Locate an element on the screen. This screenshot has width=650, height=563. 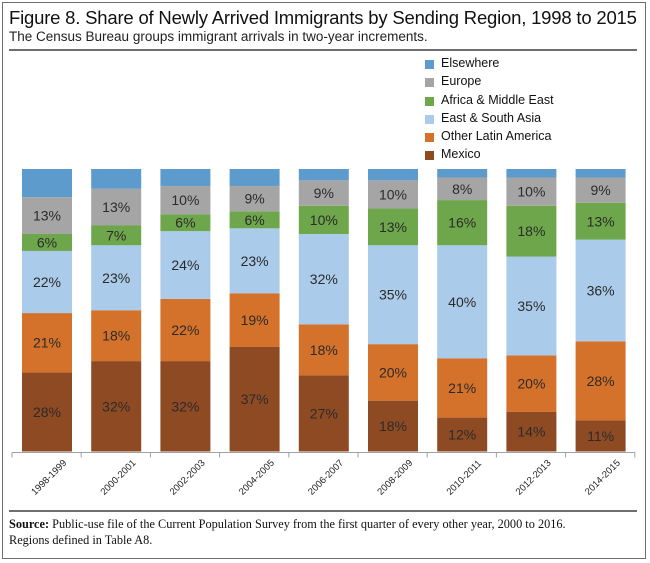
x-tick-label: 2010-2011 is located at coordinates (464, 477).